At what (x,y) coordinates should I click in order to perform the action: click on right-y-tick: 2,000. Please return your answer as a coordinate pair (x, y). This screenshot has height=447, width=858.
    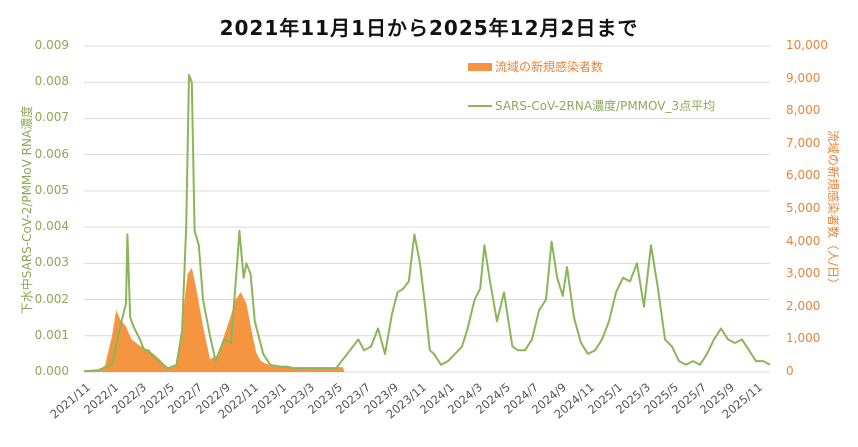
    Looking at the image, I should click on (803, 305).